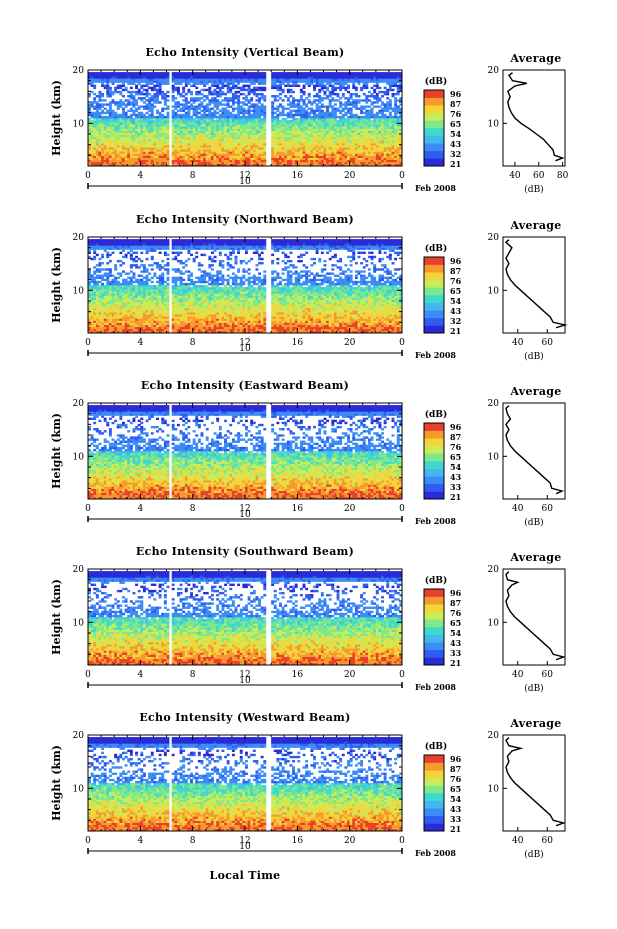 This screenshot has width=617, height=929. What do you see at coordinates (245, 385) in the screenshot?
I see `panel-title: Echo Intensity (Eastward Beam)` at bounding box center [245, 385].